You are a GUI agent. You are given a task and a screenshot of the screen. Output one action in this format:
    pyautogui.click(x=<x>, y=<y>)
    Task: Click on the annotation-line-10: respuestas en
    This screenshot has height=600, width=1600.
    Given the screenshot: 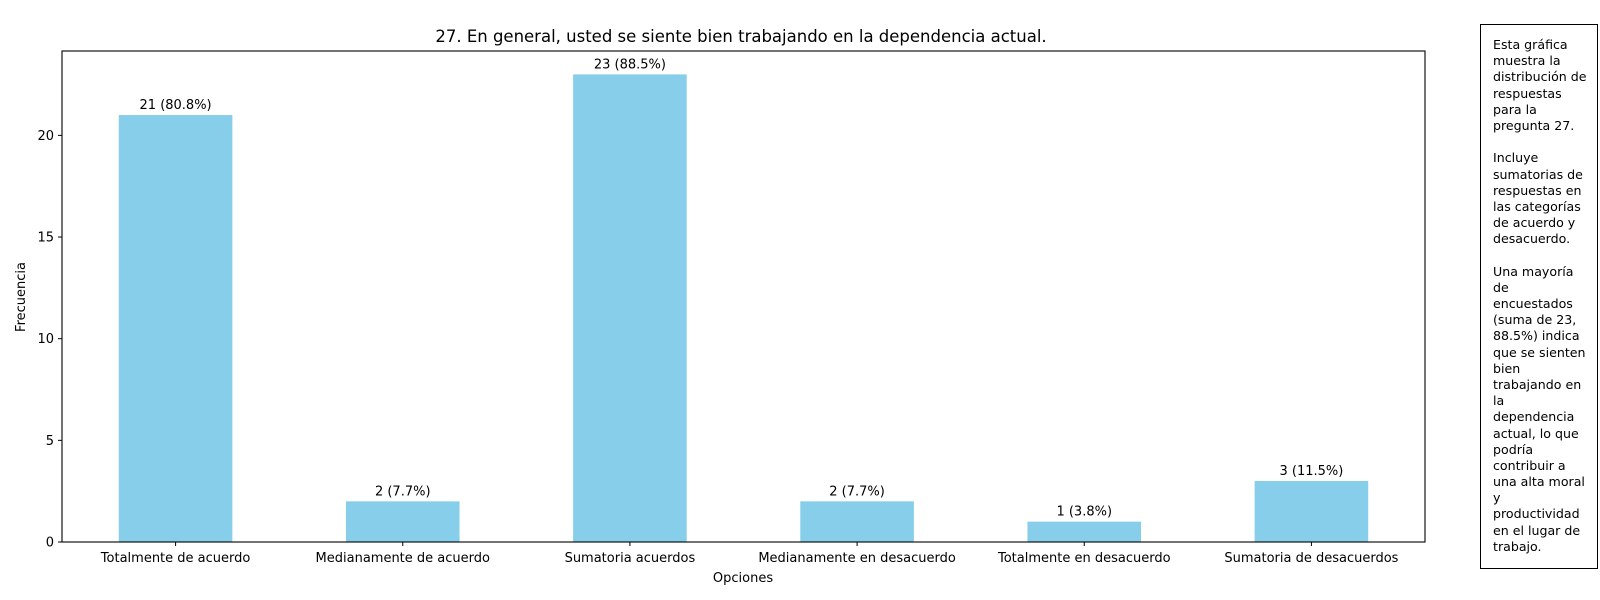 What is the action you would take?
    pyautogui.click(x=1537, y=190)
    